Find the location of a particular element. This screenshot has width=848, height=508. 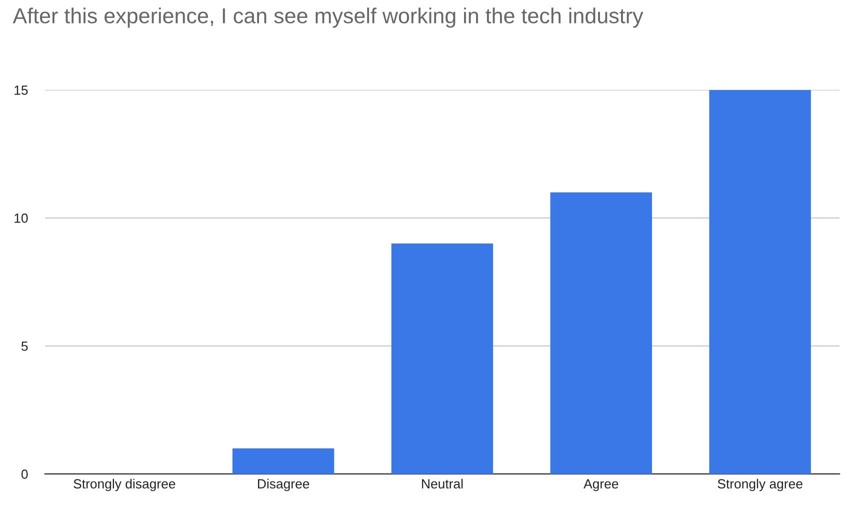

x-tick-label: Disagree is located at coordinates (284, 485).